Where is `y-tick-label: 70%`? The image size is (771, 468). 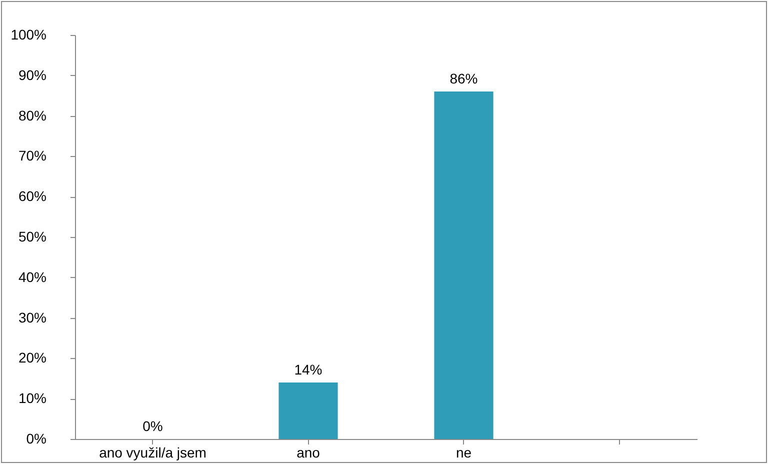 y-tick-label: 70% is located at coordinates (32, 156).